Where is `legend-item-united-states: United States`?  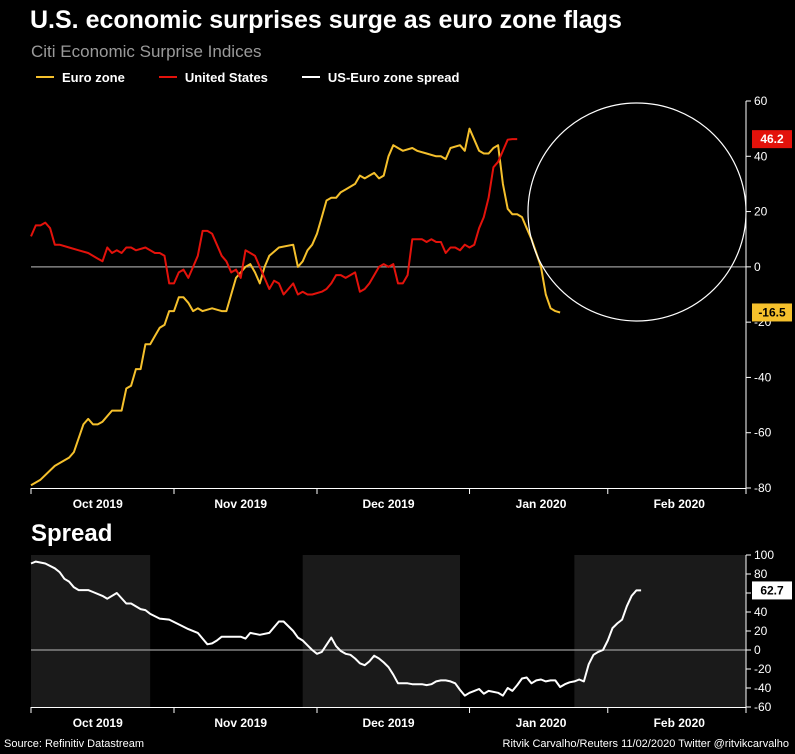
legend-item-united-states: United States is located at coordinates (213, 77).